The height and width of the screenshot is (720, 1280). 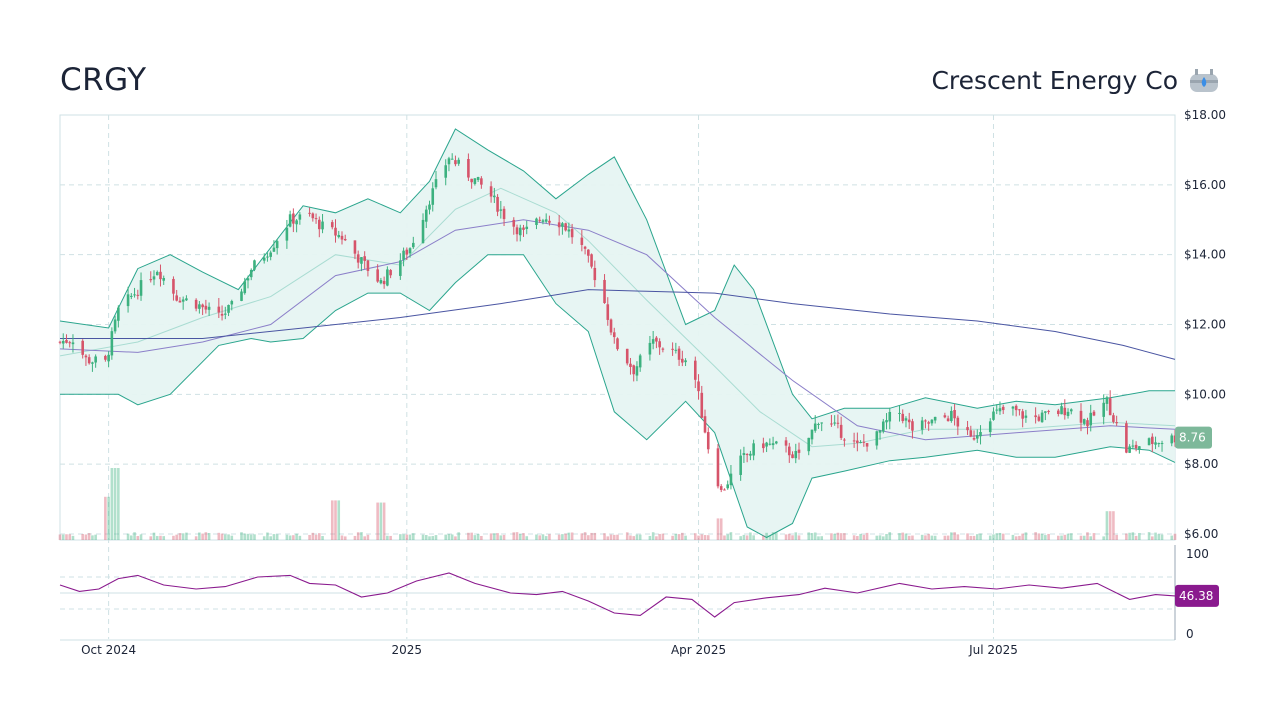 What do you see at coordinates (108, 650) in the screenshot?
I see `time-tick-label: Oct 2024` at bounding box center [108, 650].